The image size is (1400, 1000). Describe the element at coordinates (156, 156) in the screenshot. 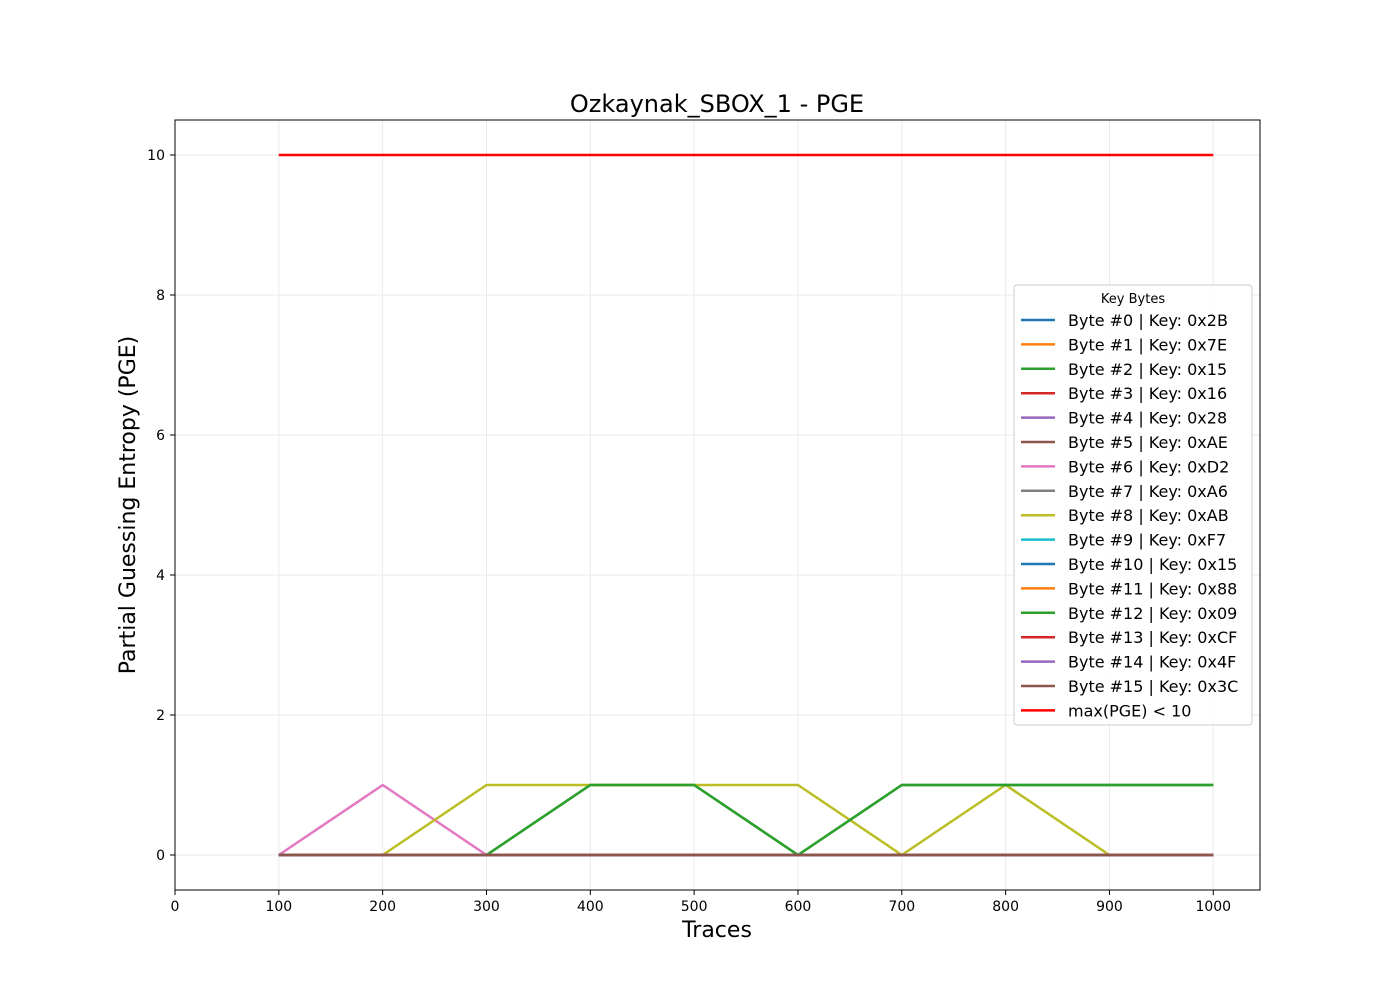

I see `y-tick-label: 10` at that location.